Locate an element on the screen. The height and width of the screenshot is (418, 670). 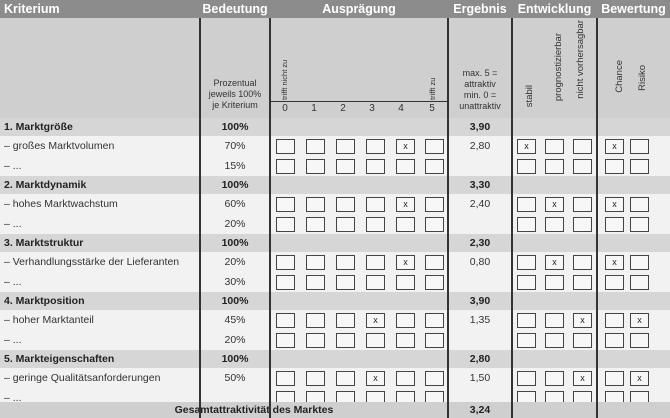
entwicklung-checkbox-stabil: x is located at coordinates (526, 146).